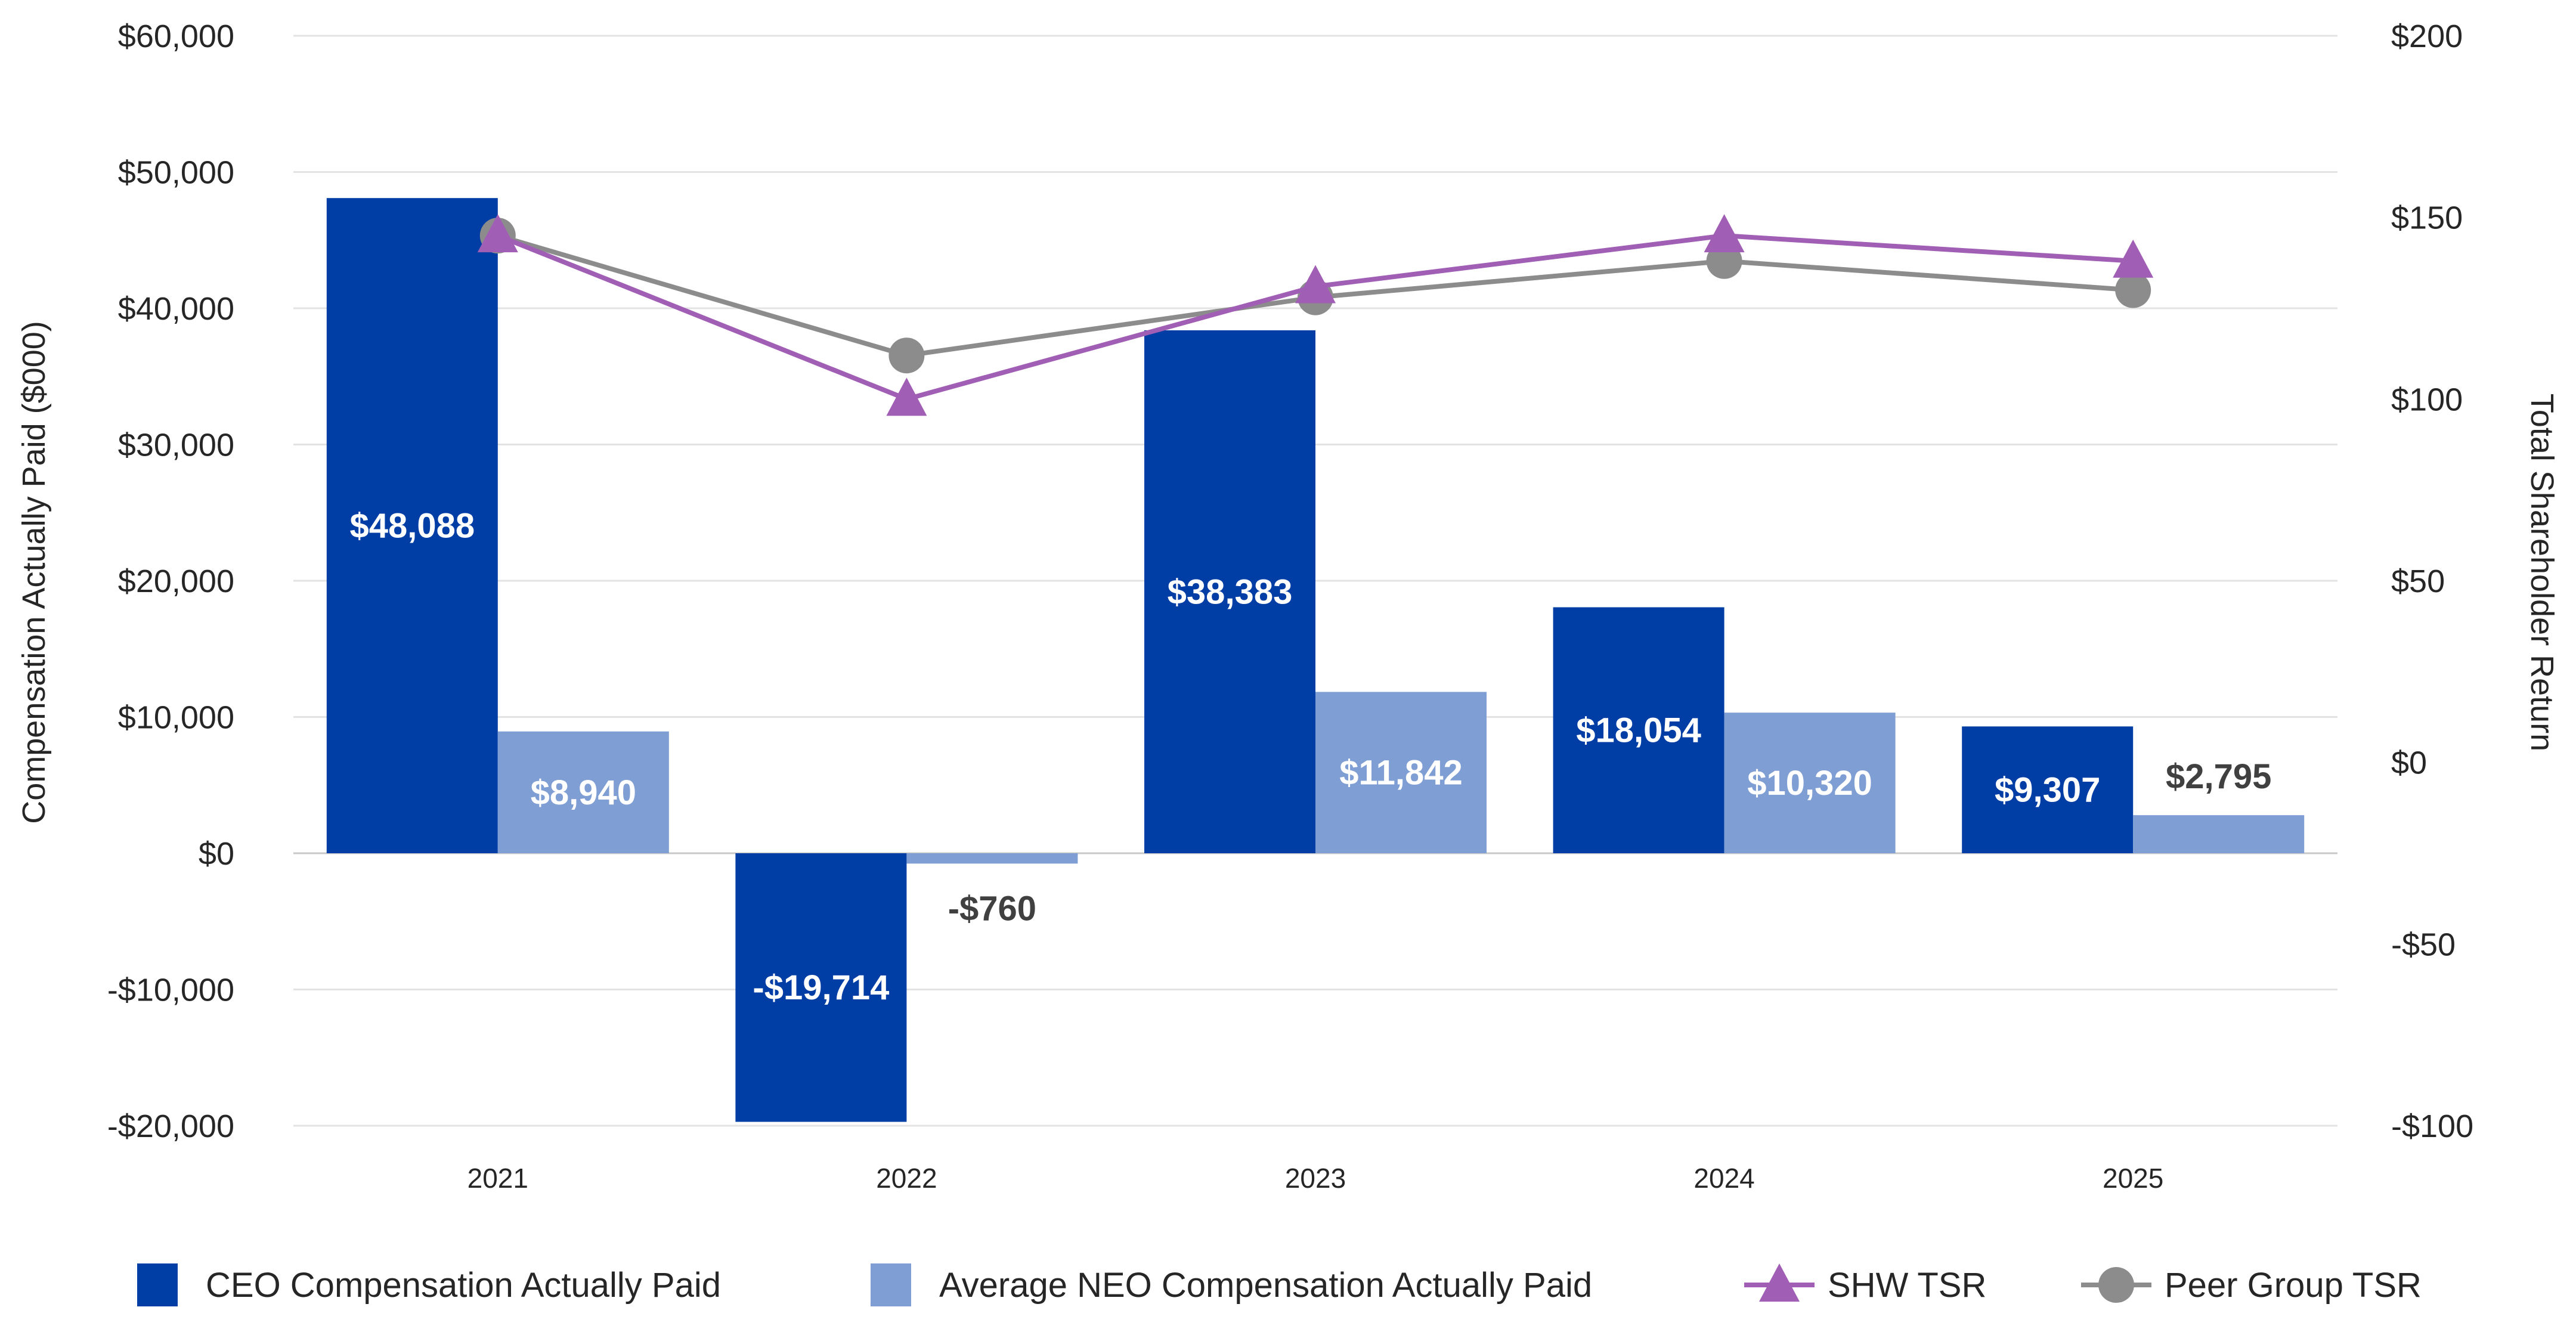 The height and width of the screenshot is (1338, 2576). I want to click on y2-tick-label: $100, so click(2427, 400).